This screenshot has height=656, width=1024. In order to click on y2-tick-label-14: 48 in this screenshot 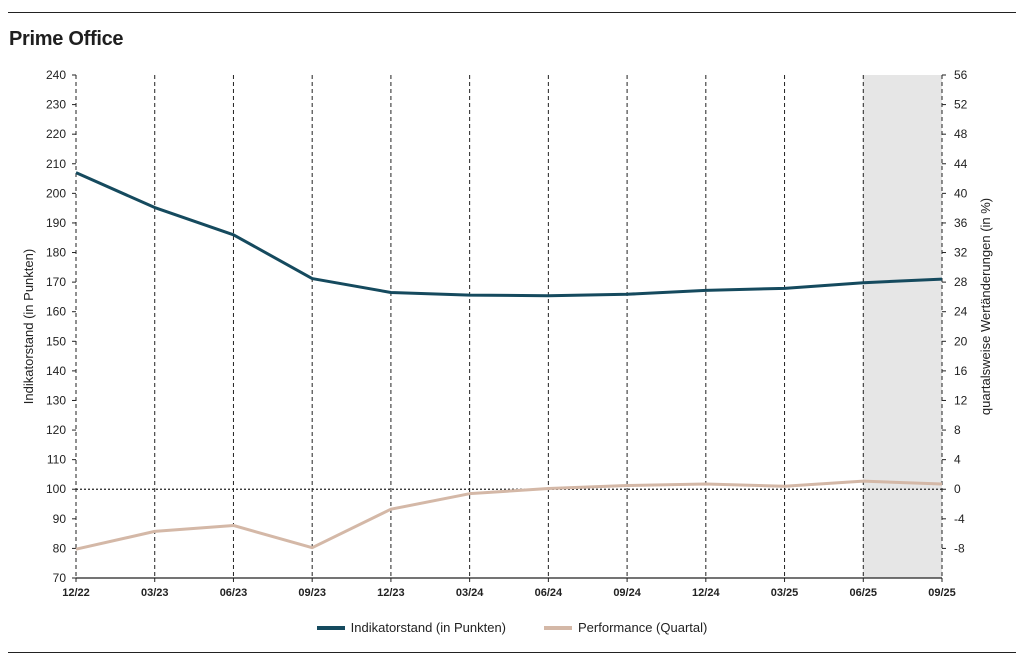, I will do `click(961, 134)`.